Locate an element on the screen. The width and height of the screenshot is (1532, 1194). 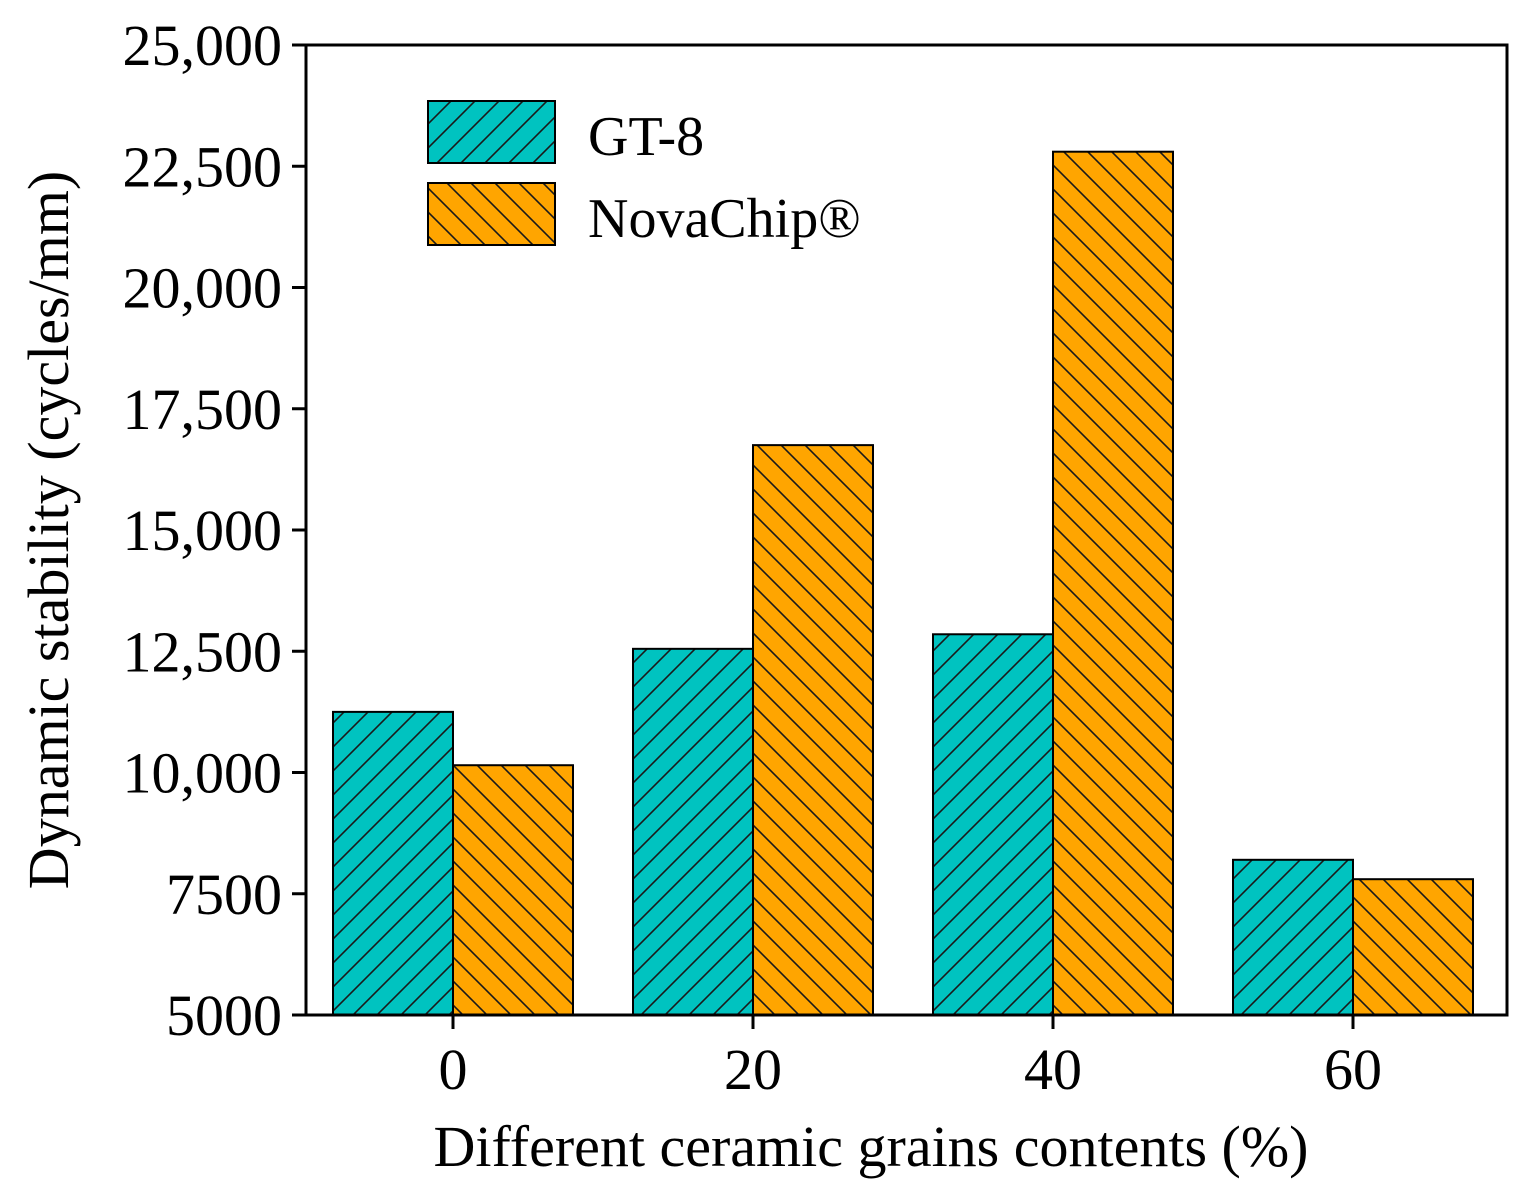
legend-label-novachip: NovaChip® is located at coordinates (724, 219).